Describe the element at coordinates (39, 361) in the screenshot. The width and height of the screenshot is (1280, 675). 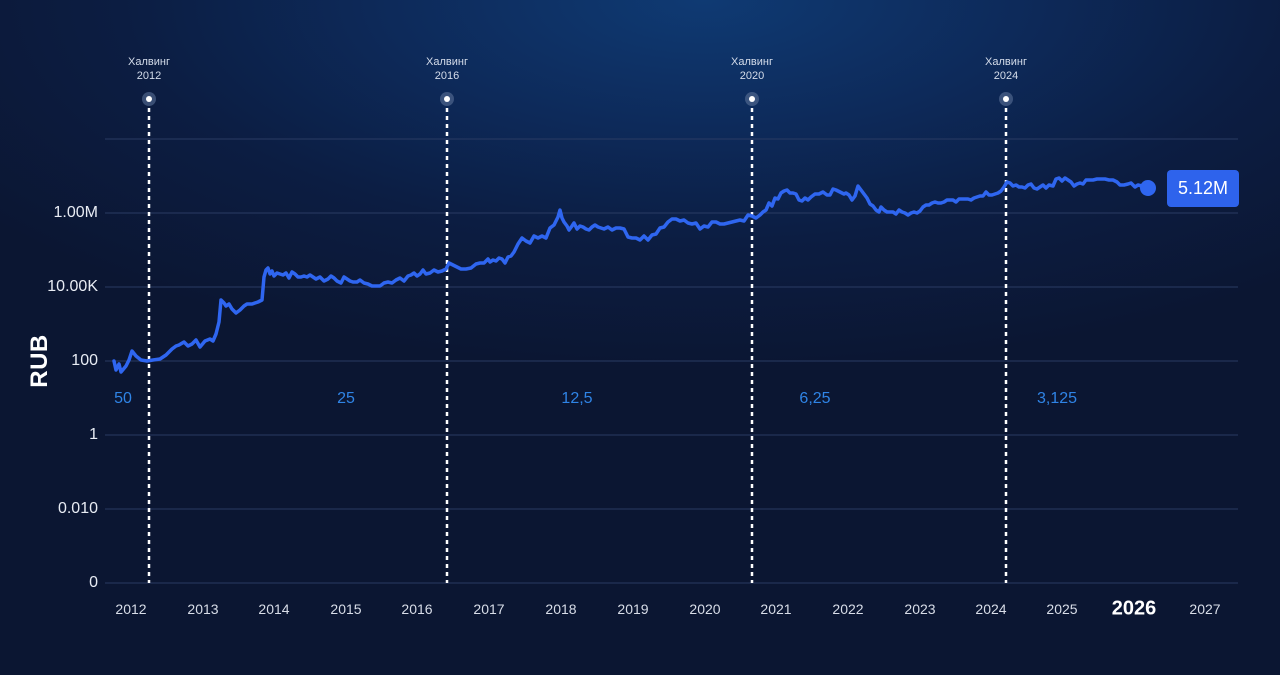
I see `y-axis-title: RUB` at that location.